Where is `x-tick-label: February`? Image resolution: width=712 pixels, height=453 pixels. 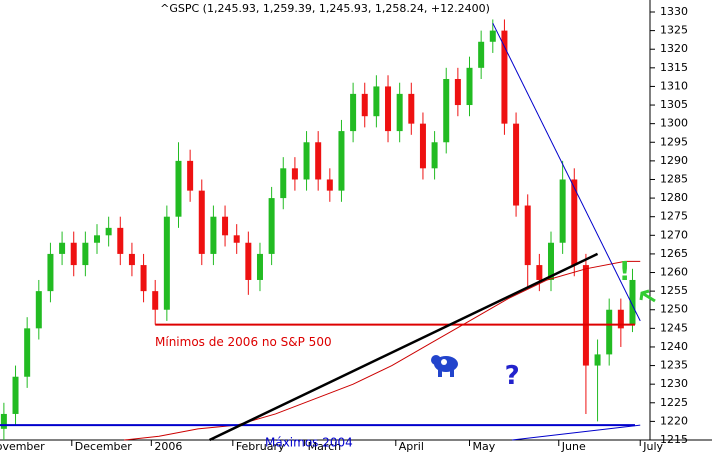
x-tick-label: February is located at coordinates (260, 446).